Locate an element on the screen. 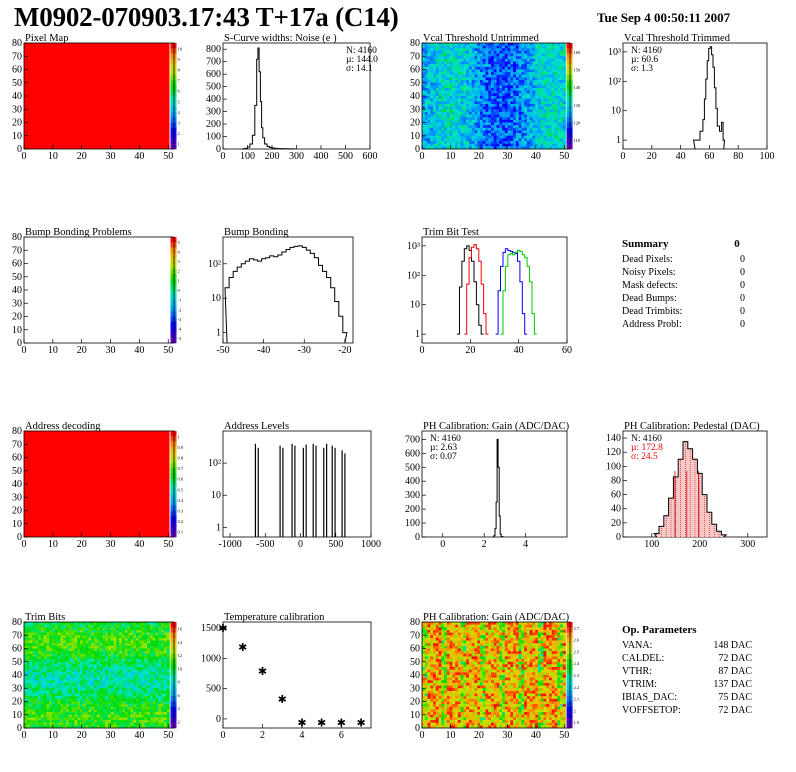  y-tick-label: 1 is located at coordinates (218, 333).